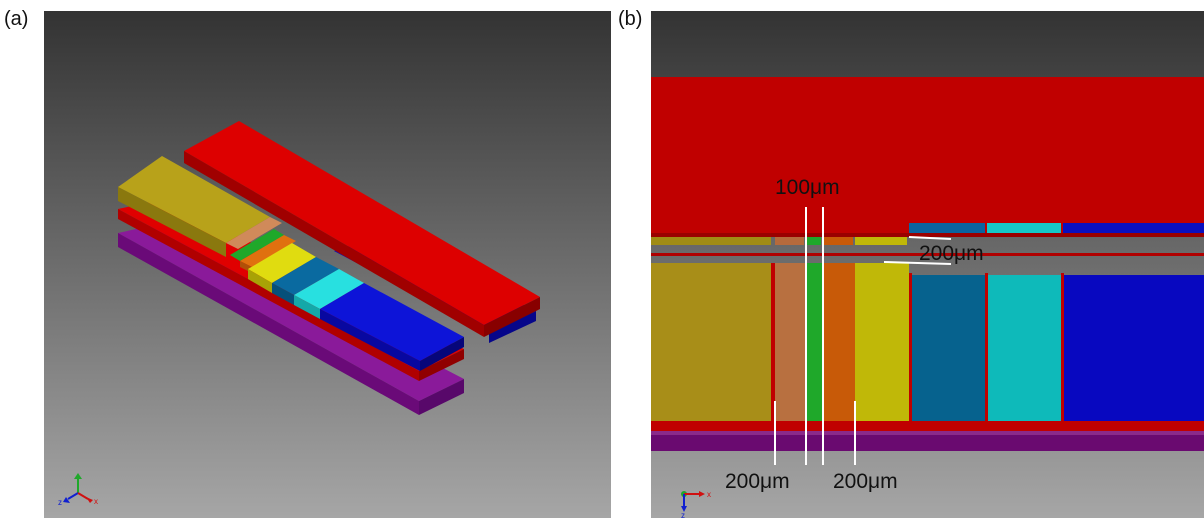 This screenshot has height=518, width=1204. What do you see at coordinates (78, 490) in the screenshot?
I see `axis-triad-a: z x` at bounding box center [78, 490].